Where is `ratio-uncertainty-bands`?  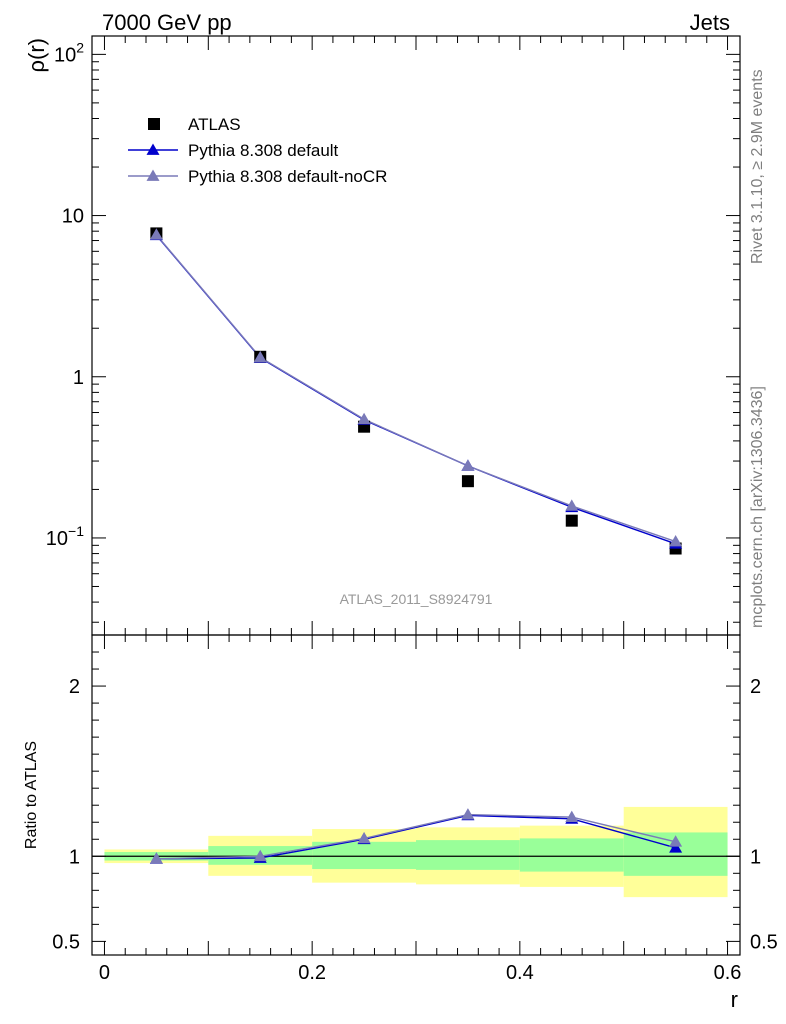 ratio-uncertainty-bands is located at coordinates (416, 852).